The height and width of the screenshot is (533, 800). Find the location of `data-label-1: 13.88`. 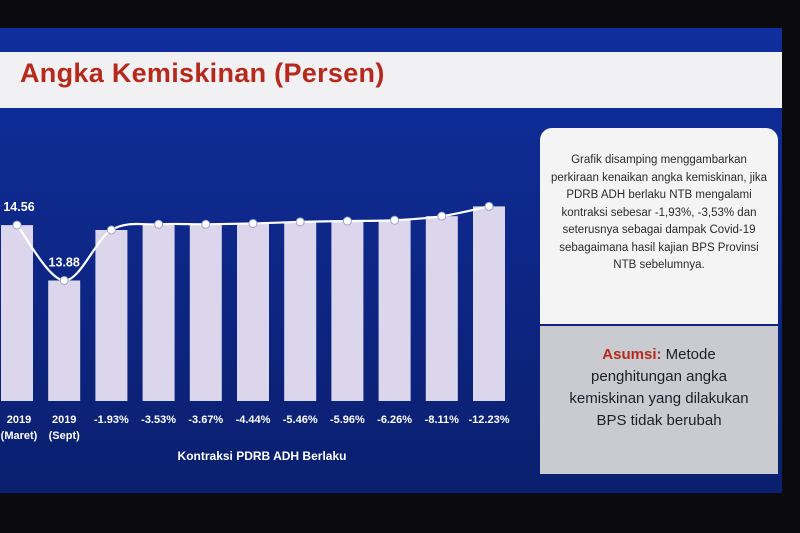

data-label-1: 13.88 is located at coordinates (64, 262).